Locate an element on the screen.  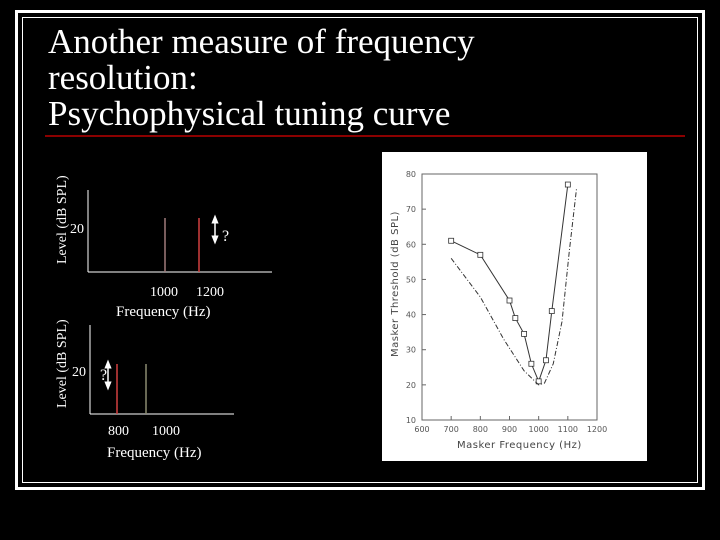
plot-frame is located at coordinates (509, 297).